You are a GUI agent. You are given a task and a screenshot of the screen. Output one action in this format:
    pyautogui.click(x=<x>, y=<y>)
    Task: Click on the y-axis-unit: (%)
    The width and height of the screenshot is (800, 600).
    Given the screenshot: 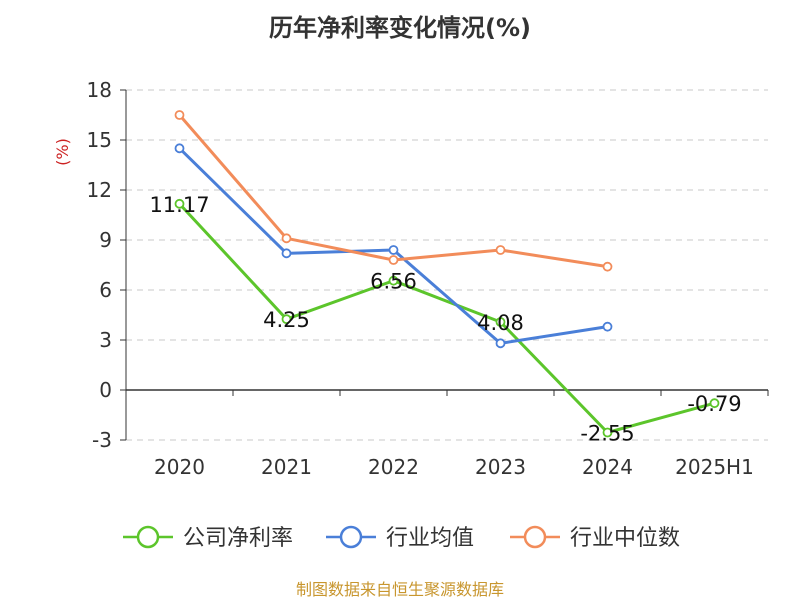 What is the action you would take?
    pyautogui.click(x=62, y=152)
    